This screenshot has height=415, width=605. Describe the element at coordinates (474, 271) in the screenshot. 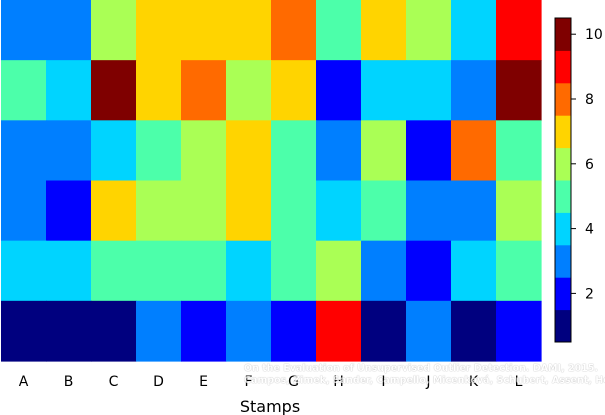

I see `heatmap-cell-K-row5` at that location.